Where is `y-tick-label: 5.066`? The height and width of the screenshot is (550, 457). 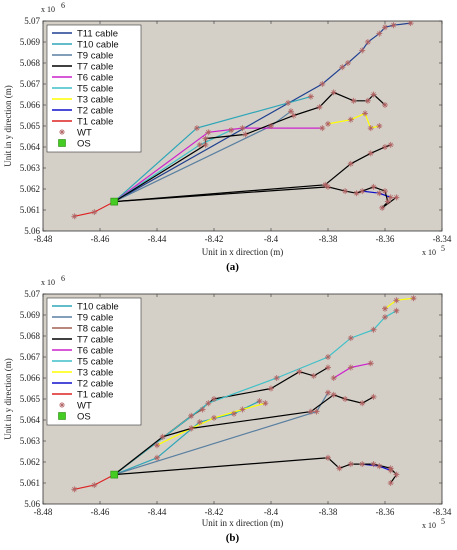 y-tick-label: 5.066 is located at coordinates (30, 105).